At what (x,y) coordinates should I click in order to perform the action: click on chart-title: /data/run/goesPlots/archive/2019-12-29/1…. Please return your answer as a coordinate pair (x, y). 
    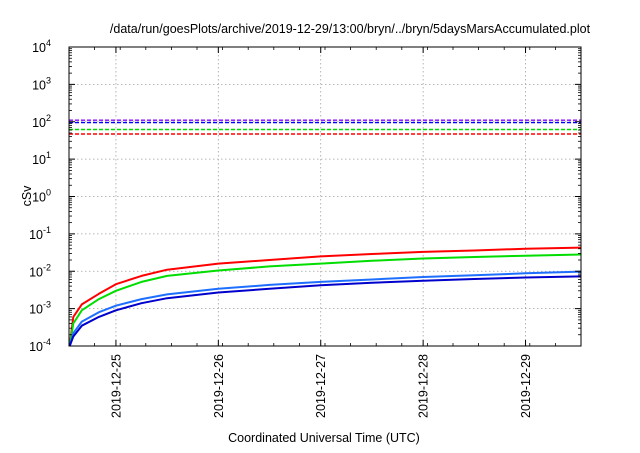
    Looking at the image, I should click on (350, 29).